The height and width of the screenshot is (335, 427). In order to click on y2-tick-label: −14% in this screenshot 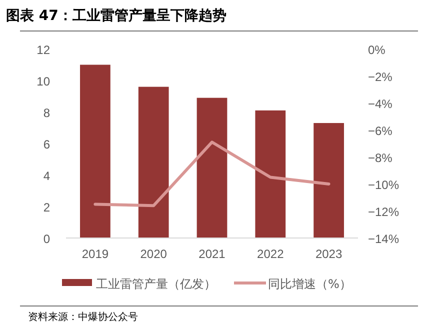, I will do `click(384, 239)`.